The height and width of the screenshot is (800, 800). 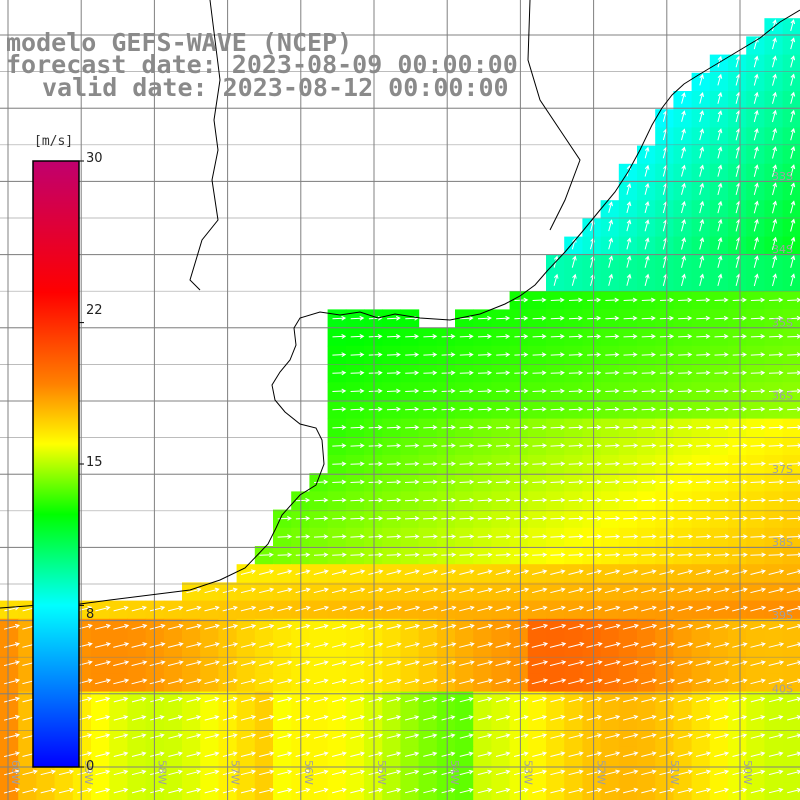 I want to click on legend-tick-30: 30, so click(x=94, y=158).